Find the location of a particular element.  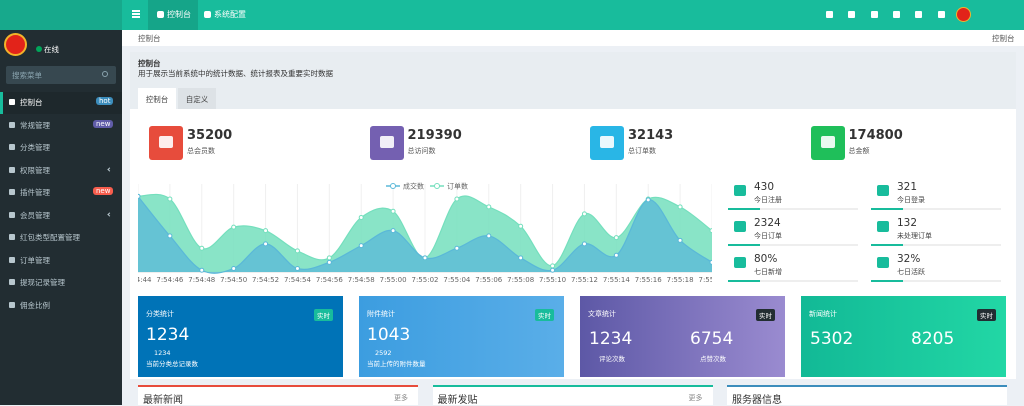

box-title: 文章统计 is located at coordinates (602, 314).